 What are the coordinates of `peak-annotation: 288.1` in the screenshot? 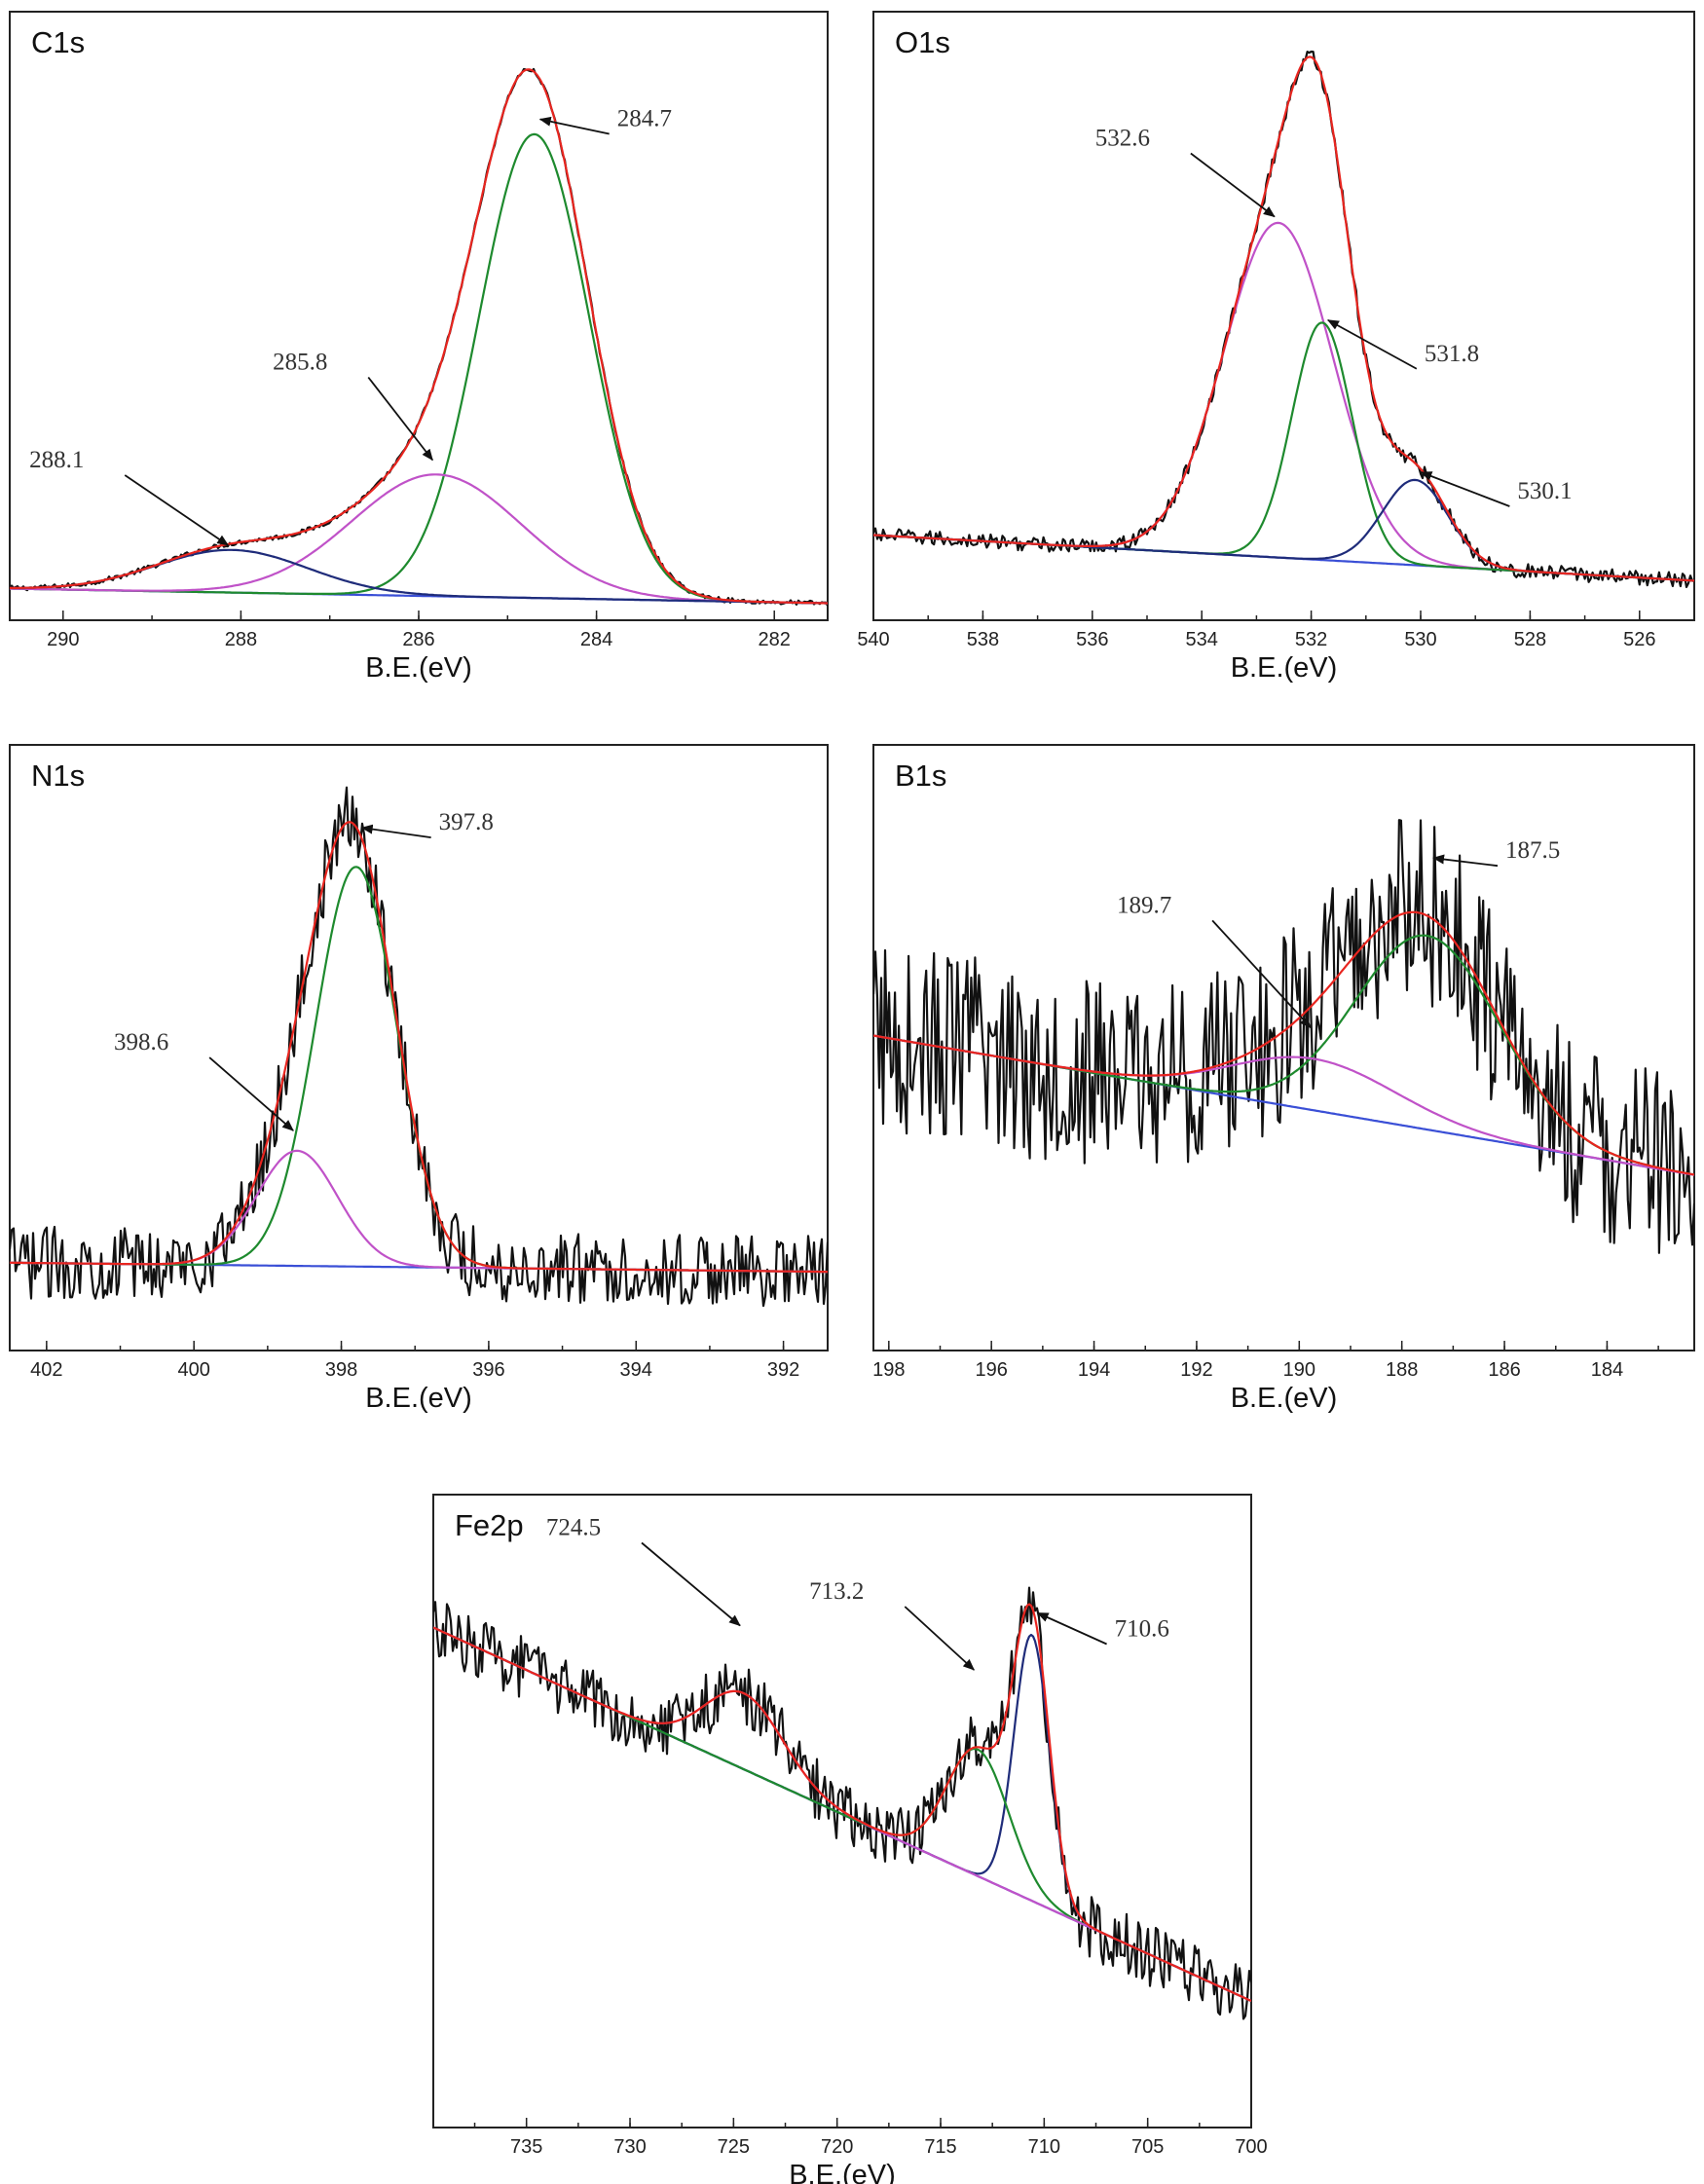 It's located at (129, 496).